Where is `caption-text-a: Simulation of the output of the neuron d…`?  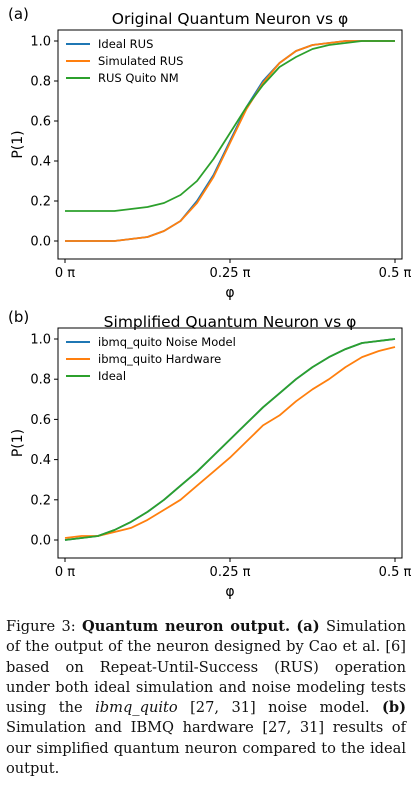 caption-text-a: Simulation of the output of the neuron d… is located at coordinates (206, 667).